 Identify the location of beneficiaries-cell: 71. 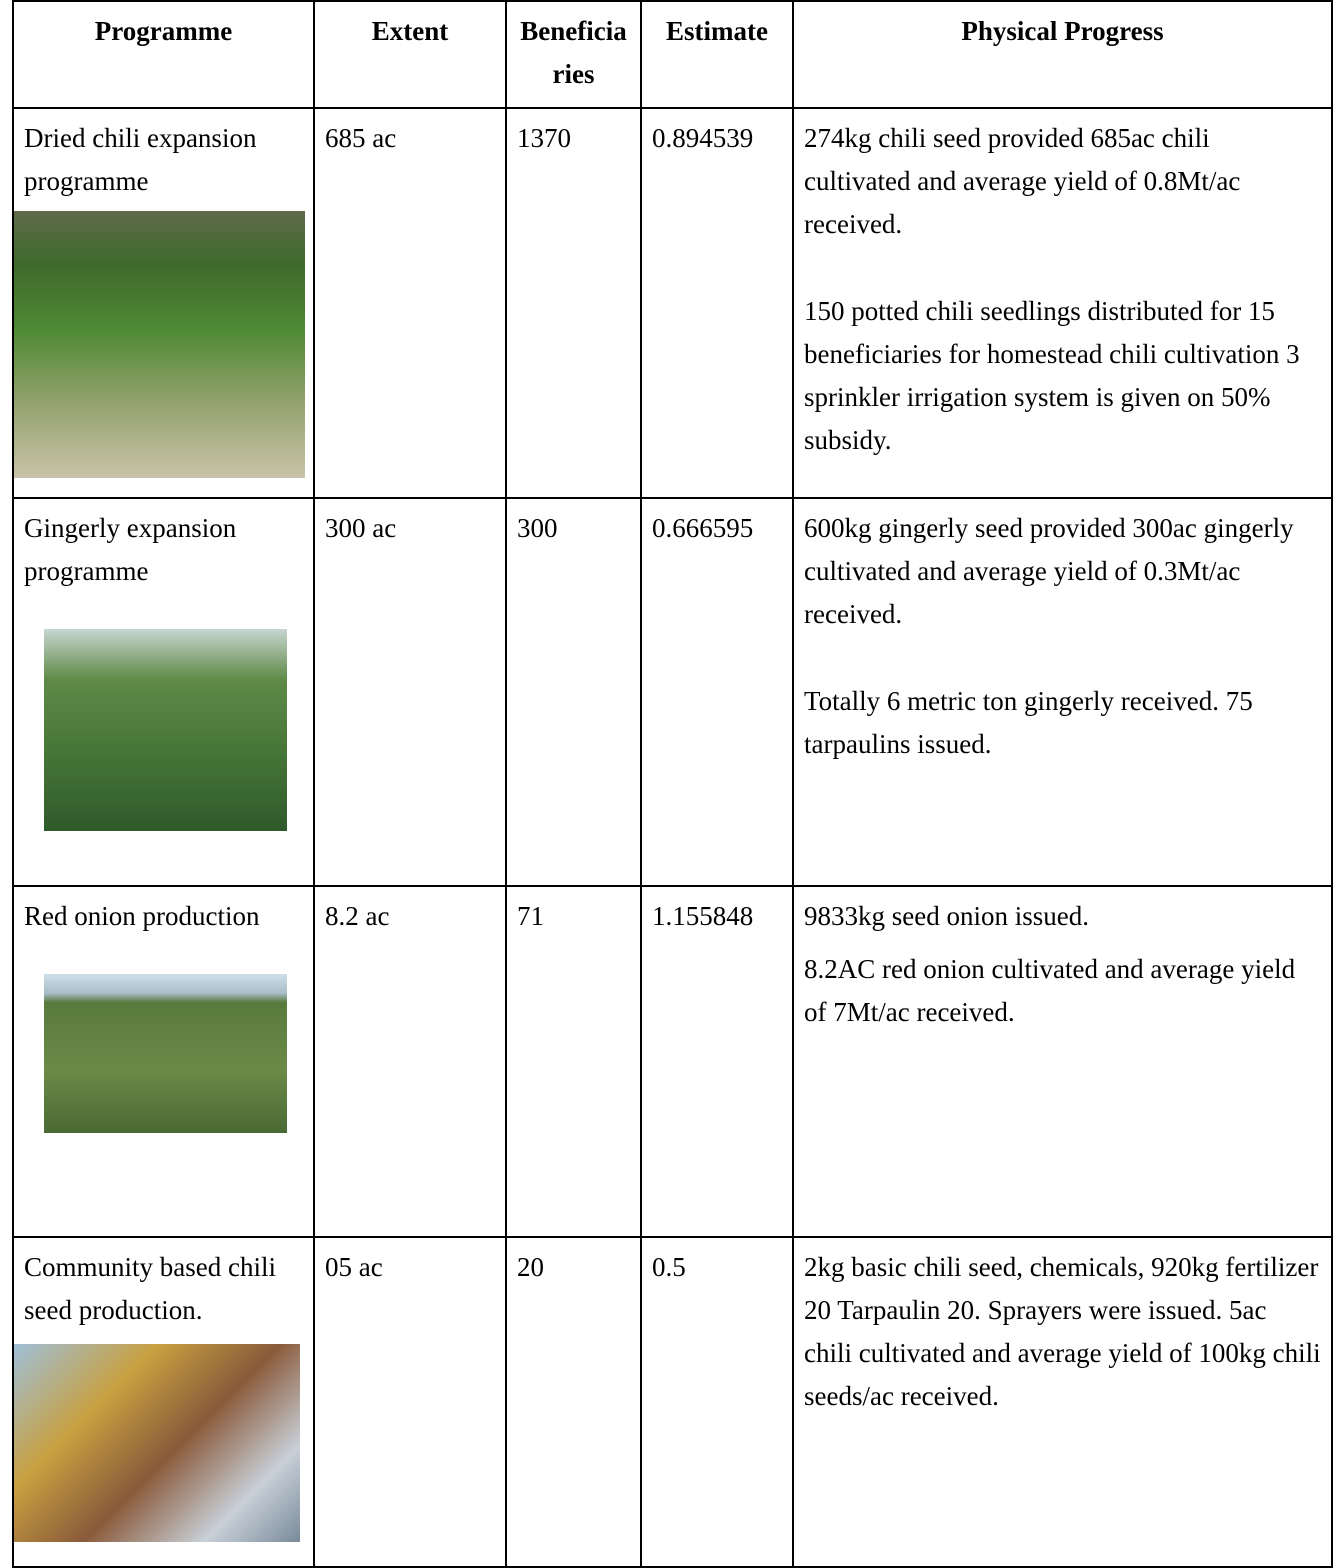
(573, 1061).